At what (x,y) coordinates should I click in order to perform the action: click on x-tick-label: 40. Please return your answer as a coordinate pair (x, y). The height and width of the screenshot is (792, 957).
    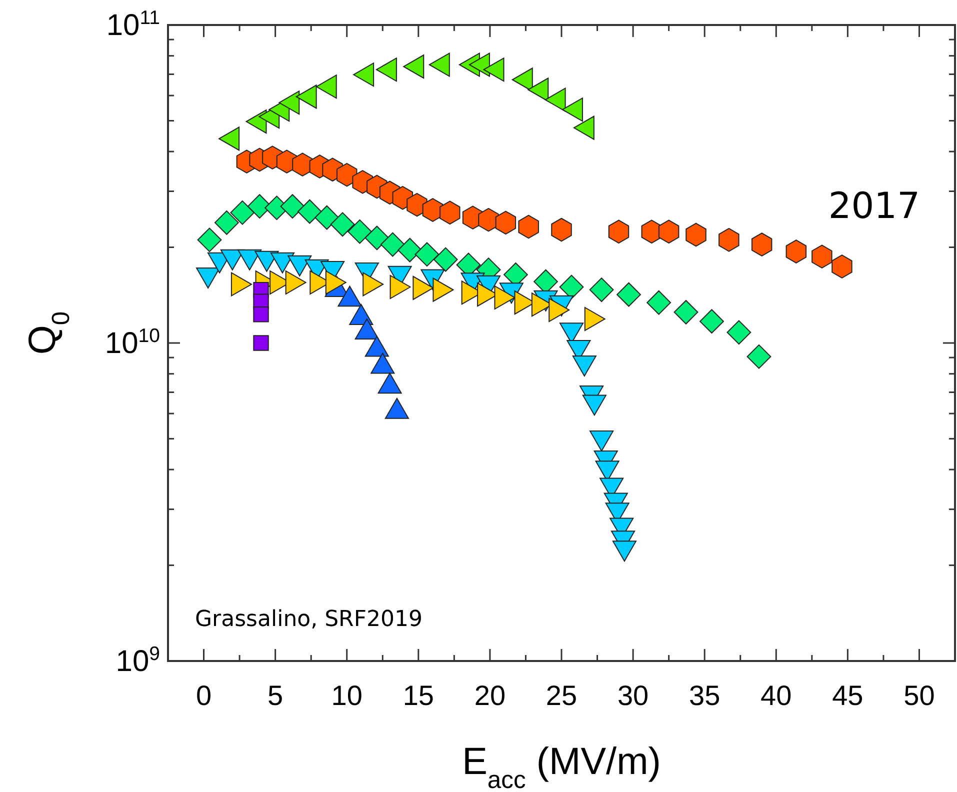
    Looking at the image, I should click on (776, 695).